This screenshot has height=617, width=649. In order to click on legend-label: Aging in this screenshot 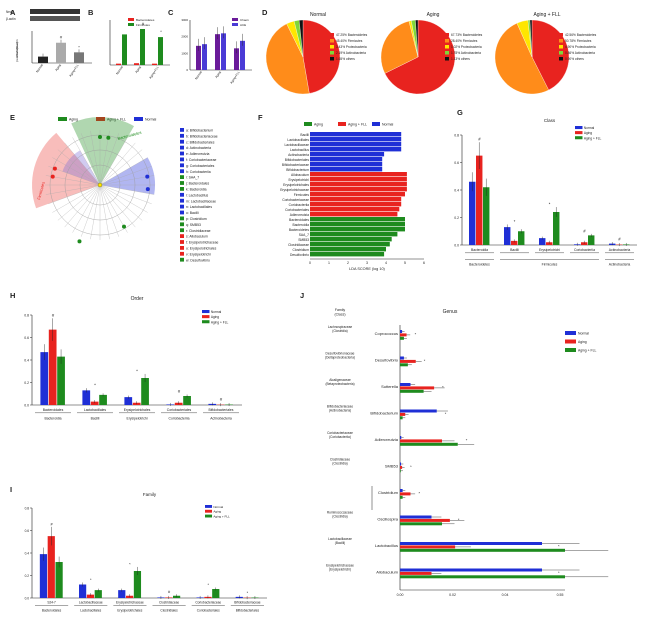, I will do `click(588, 133)`.